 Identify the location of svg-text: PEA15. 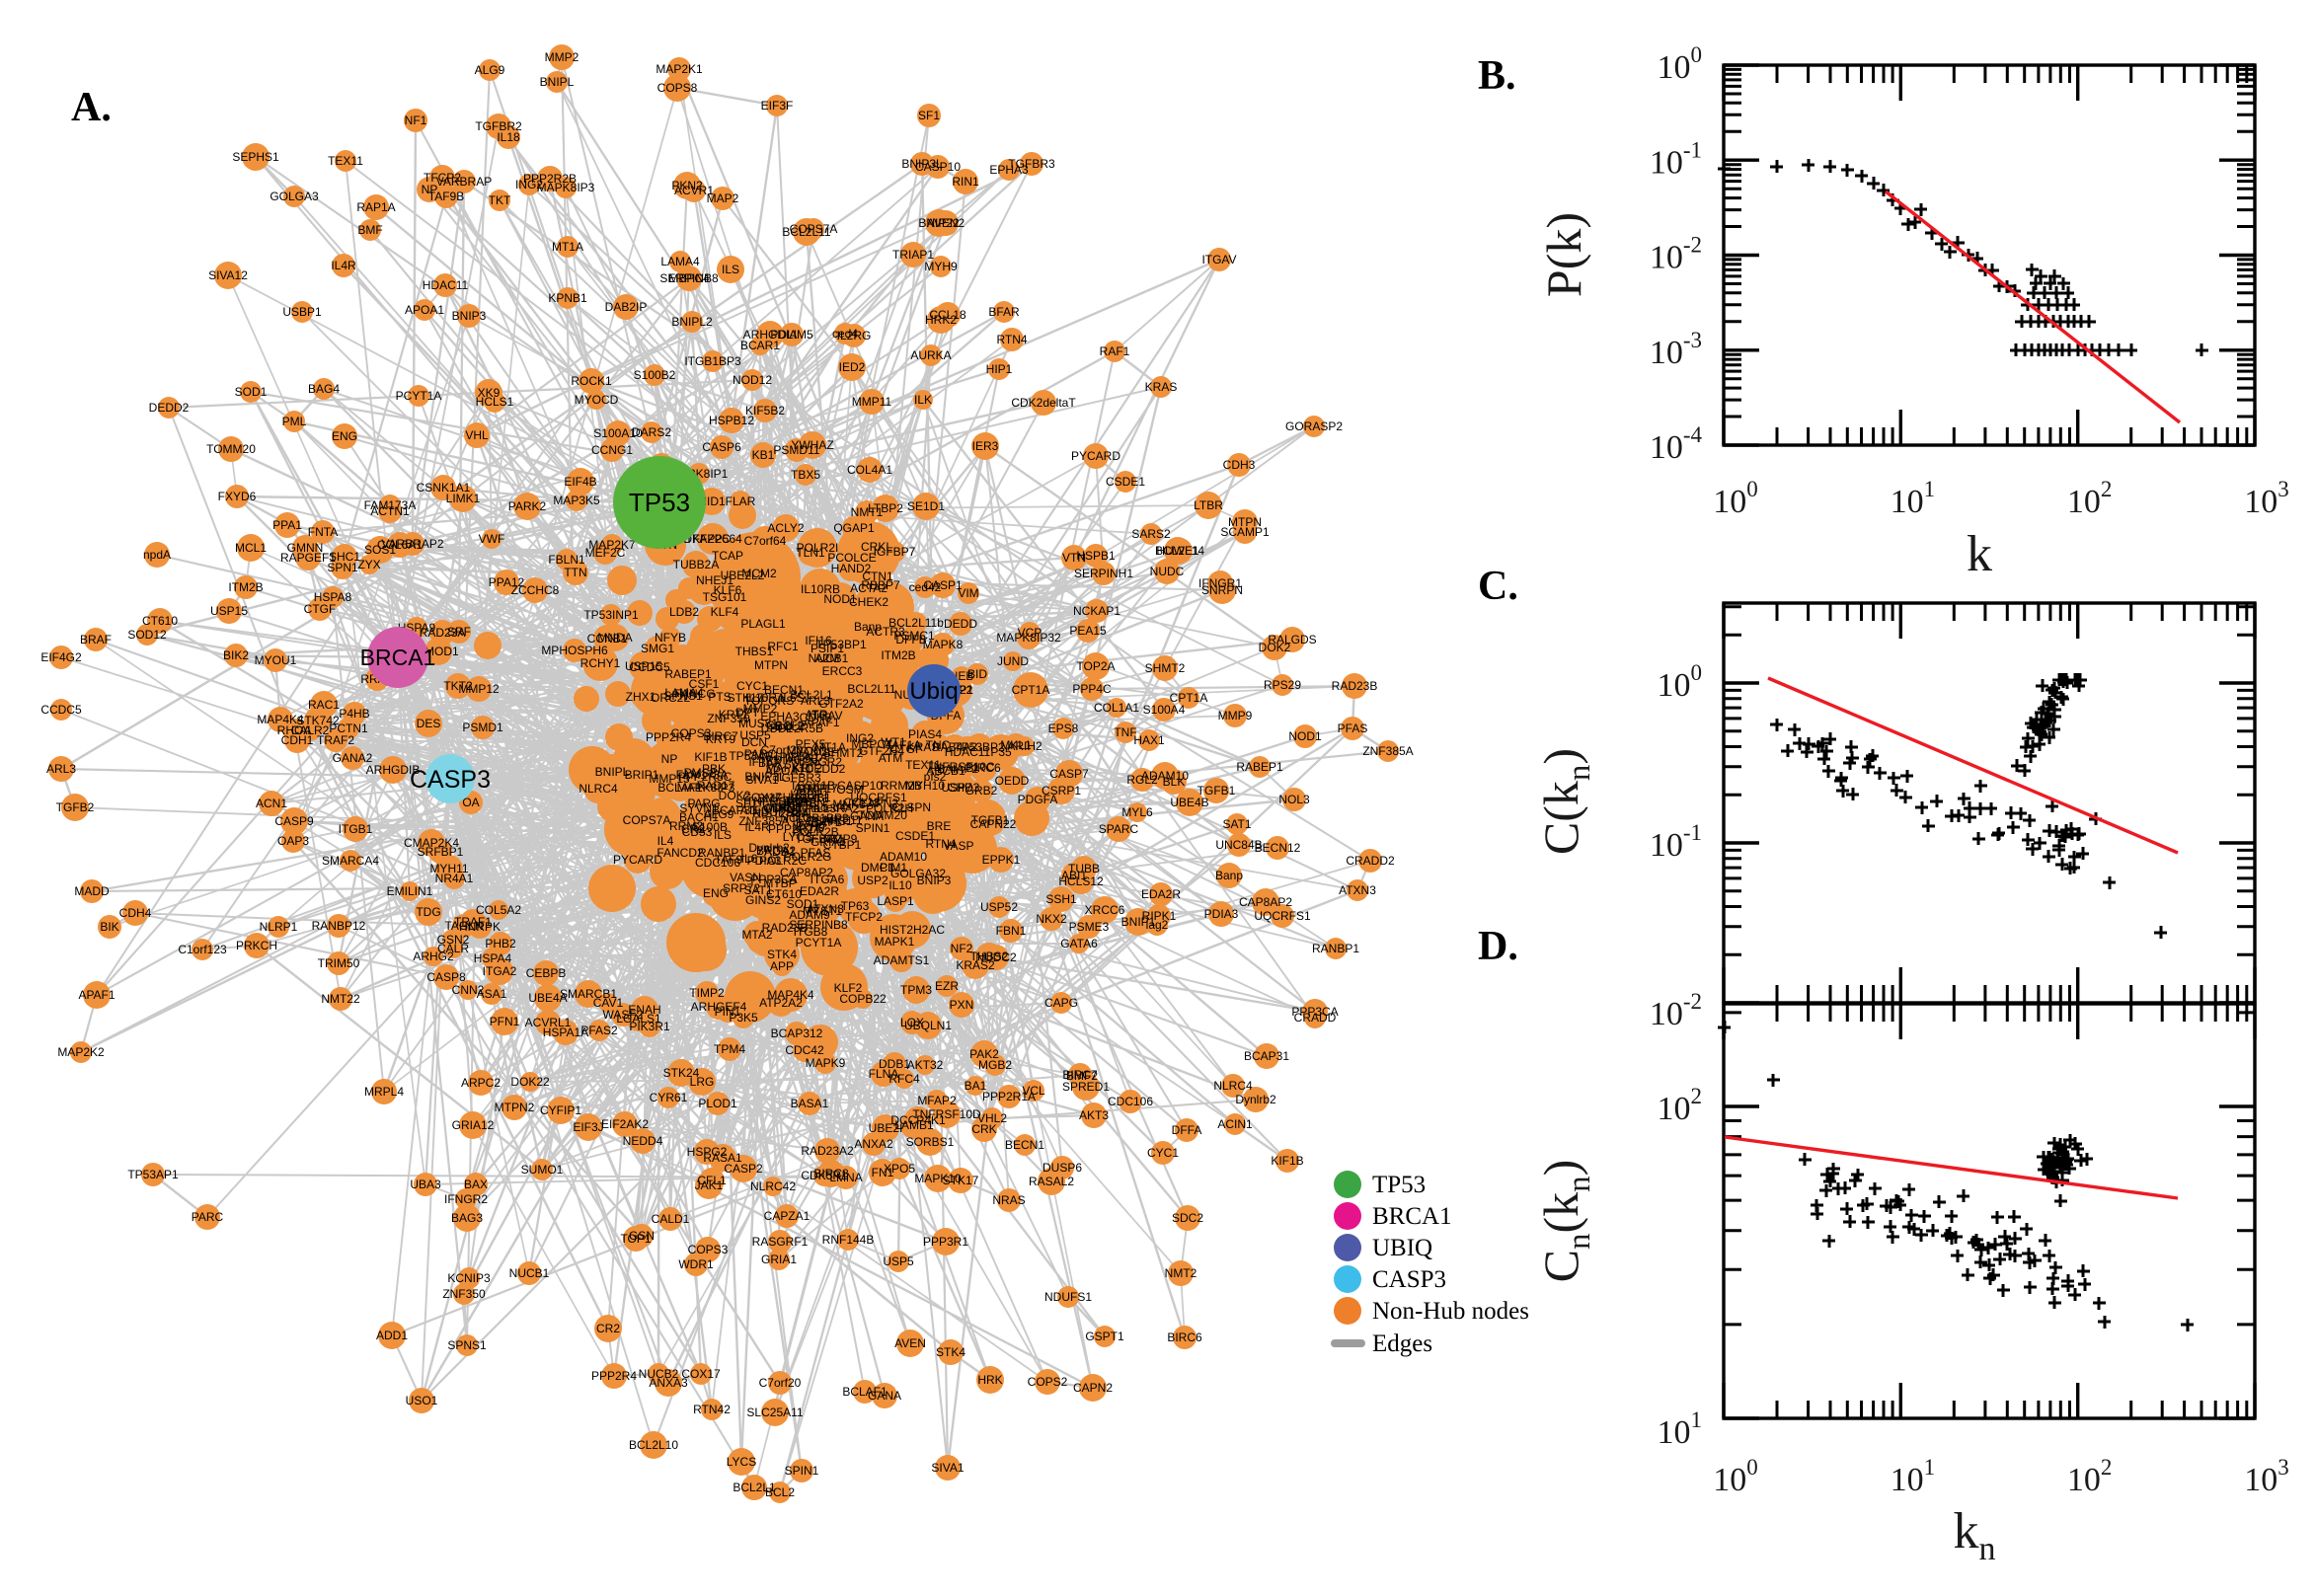
(1088, 631).